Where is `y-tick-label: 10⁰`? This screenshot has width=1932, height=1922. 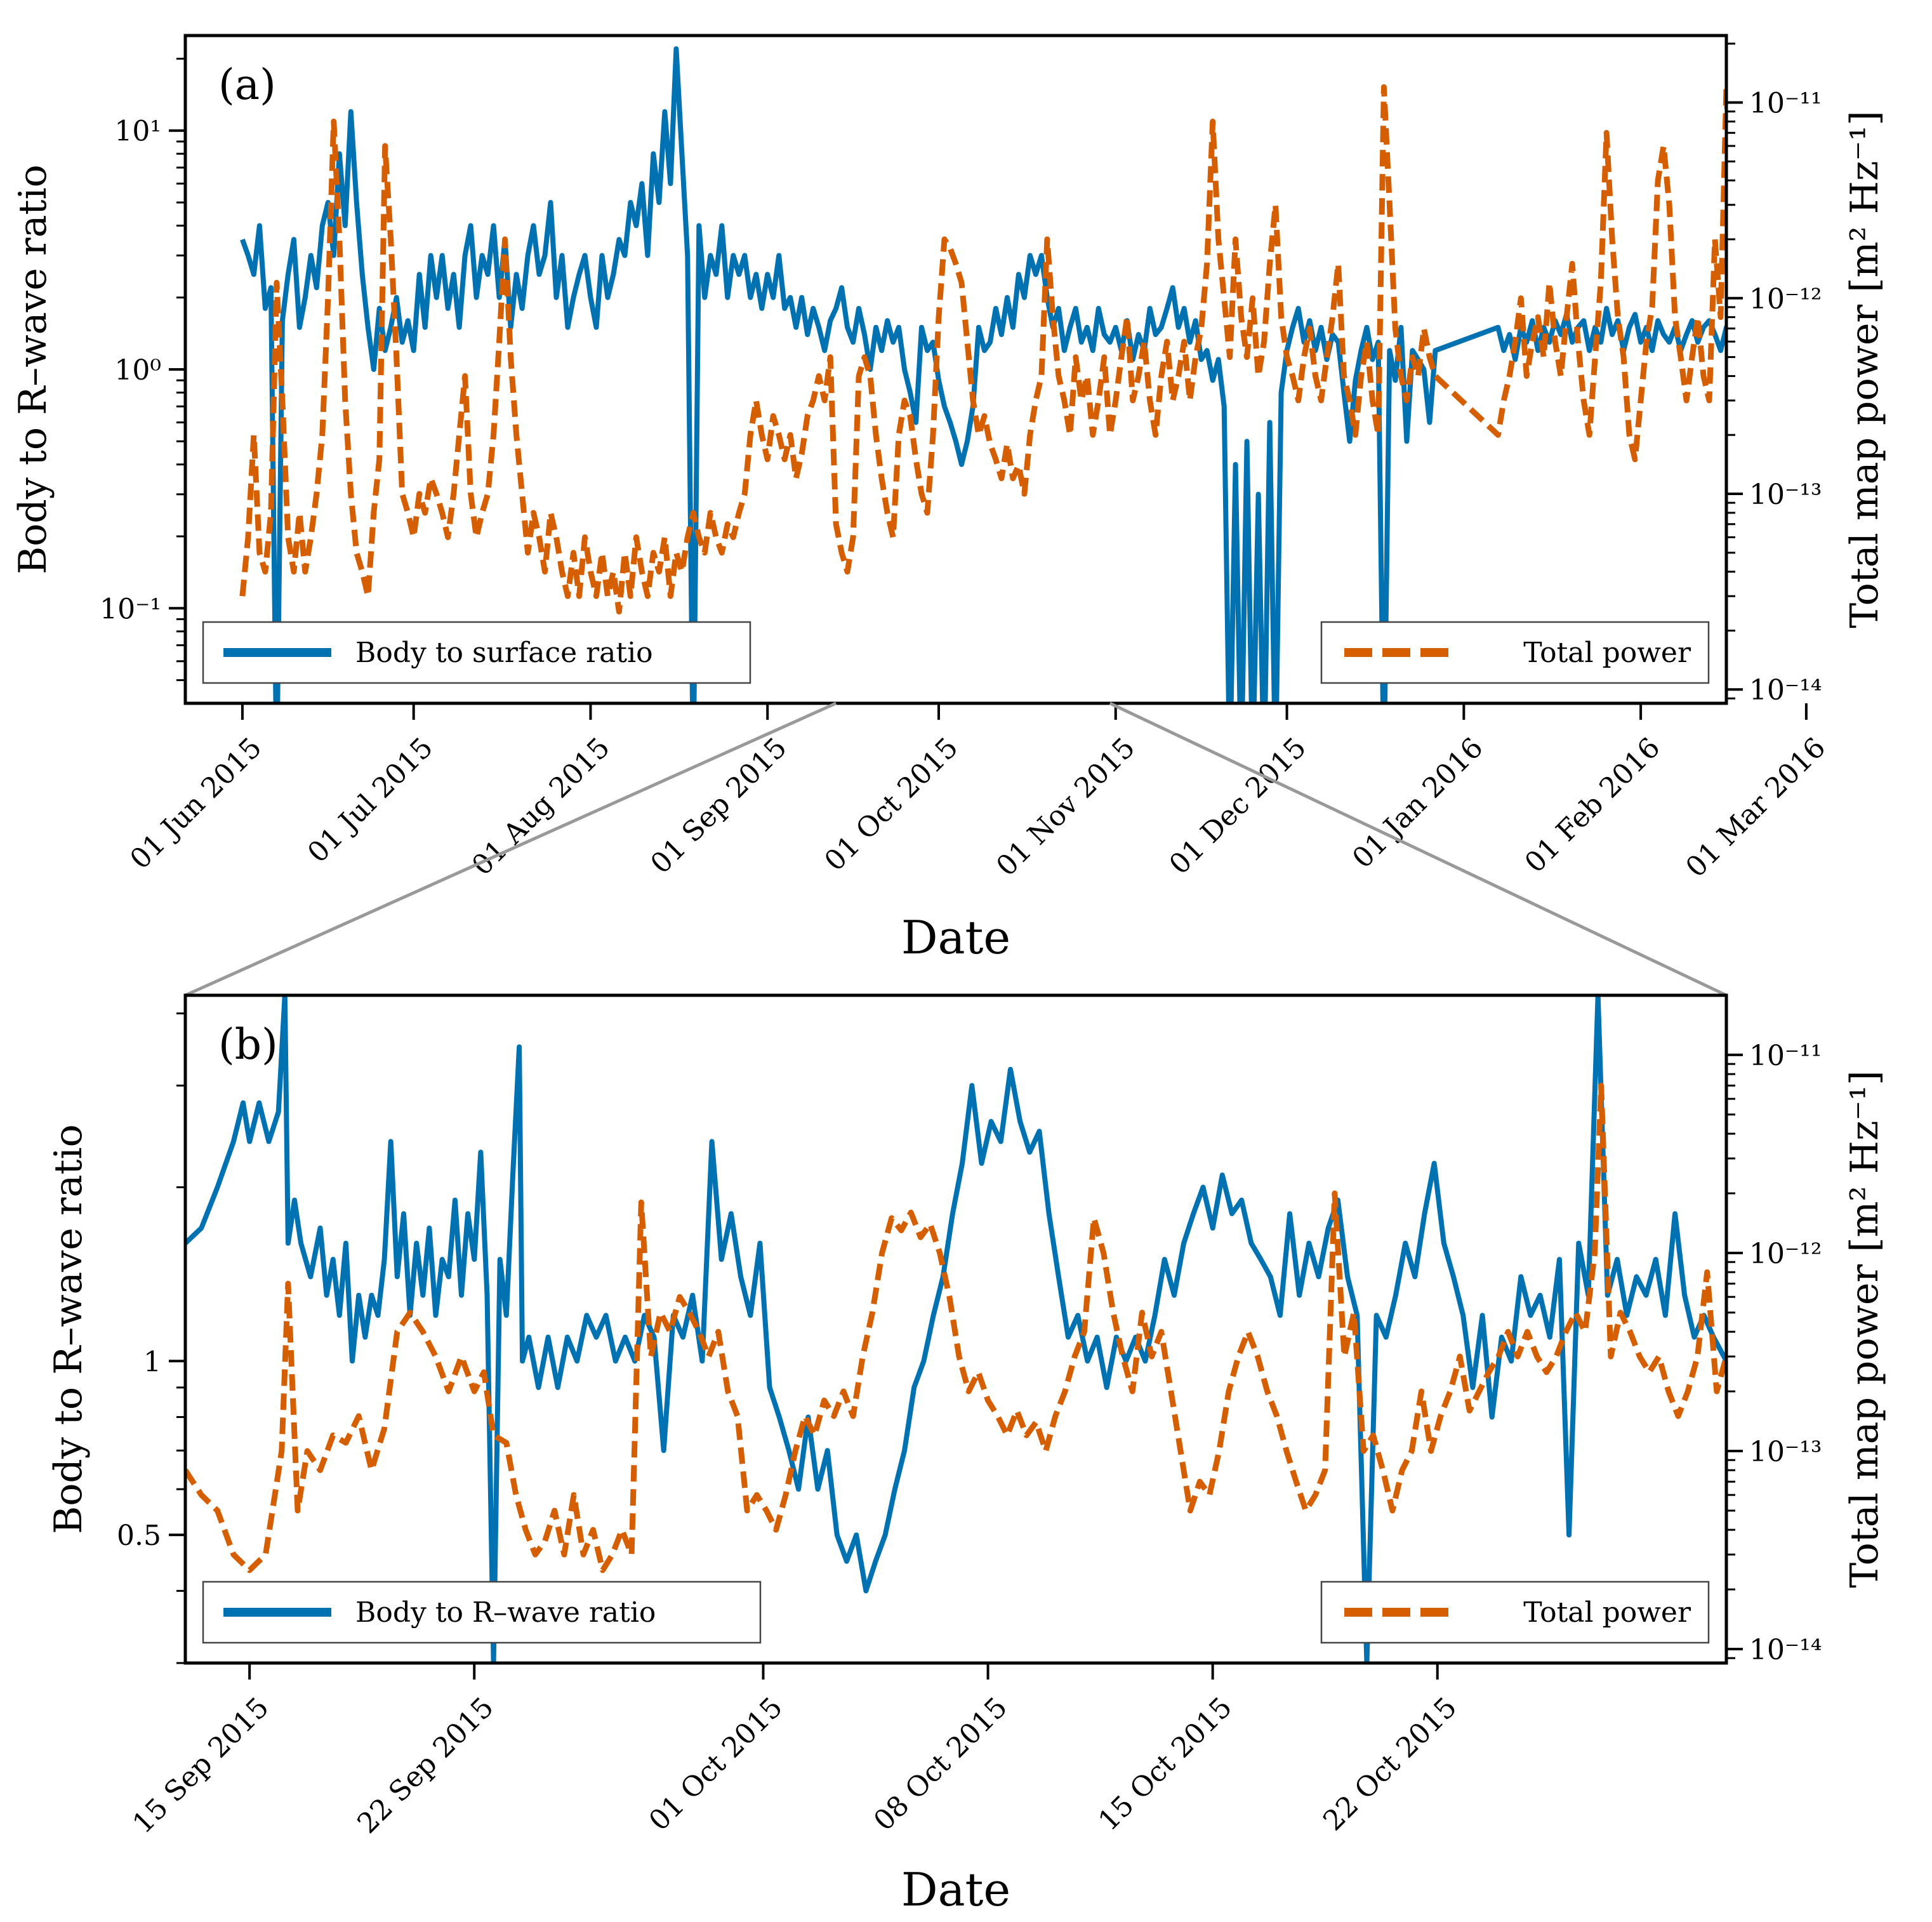
y-tick-label: 10⁰ is located at coordinates (137, 370).